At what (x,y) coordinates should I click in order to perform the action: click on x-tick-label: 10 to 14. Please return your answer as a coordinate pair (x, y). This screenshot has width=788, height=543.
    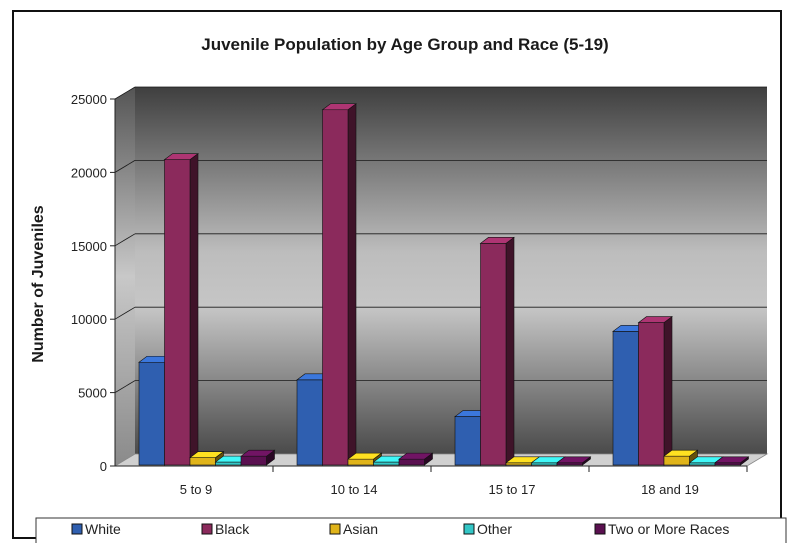
    Looking at the image, I should click on (354, 489).